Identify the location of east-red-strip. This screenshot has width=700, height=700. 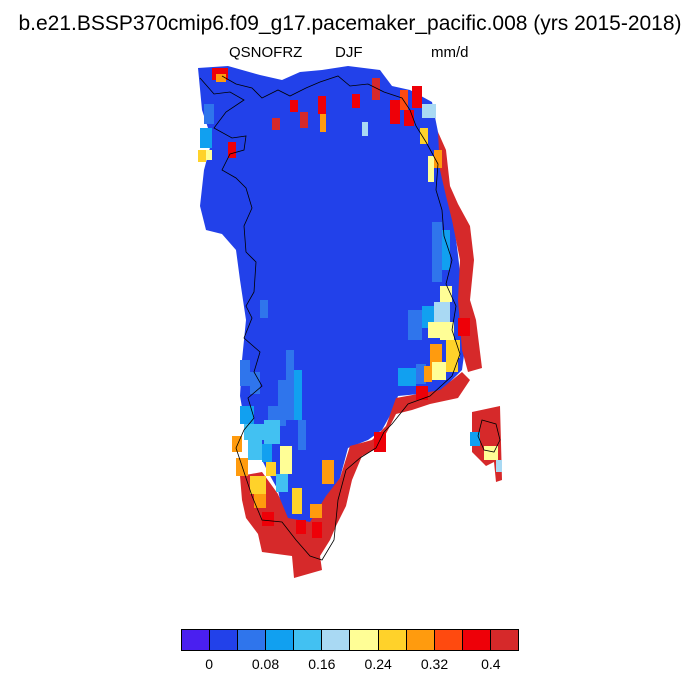
(460, 252).